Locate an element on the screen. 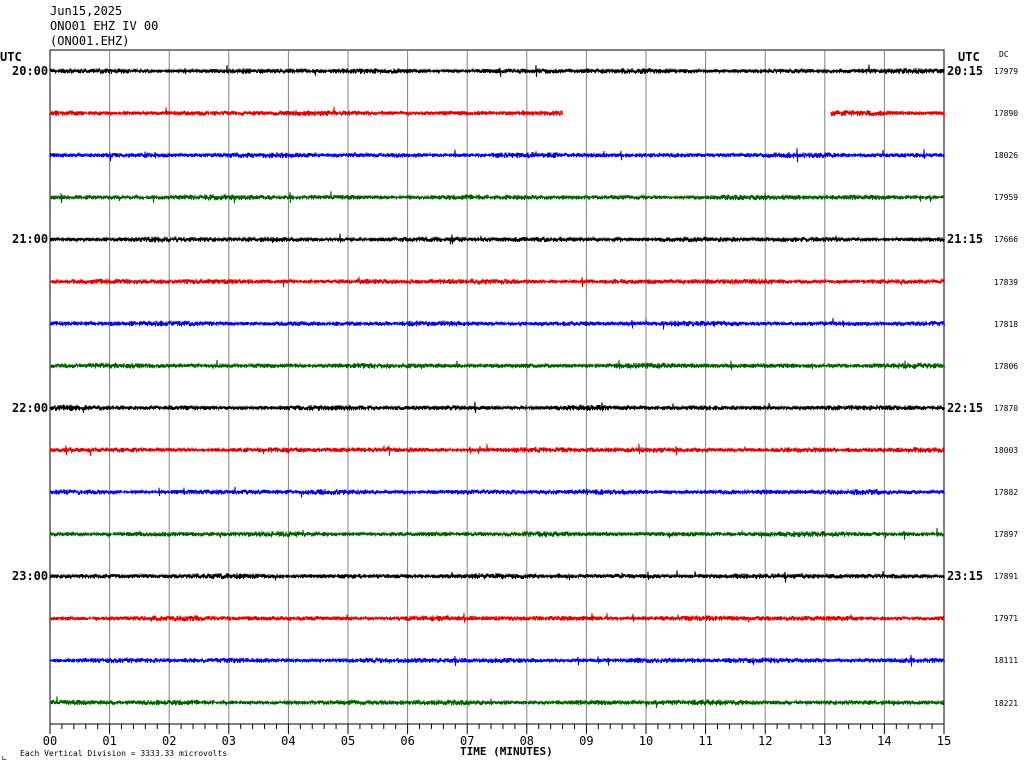 The width and height of the screenshot is (1024, 768). row-dc-value: 17818 is located at coordinates (1006, 324).